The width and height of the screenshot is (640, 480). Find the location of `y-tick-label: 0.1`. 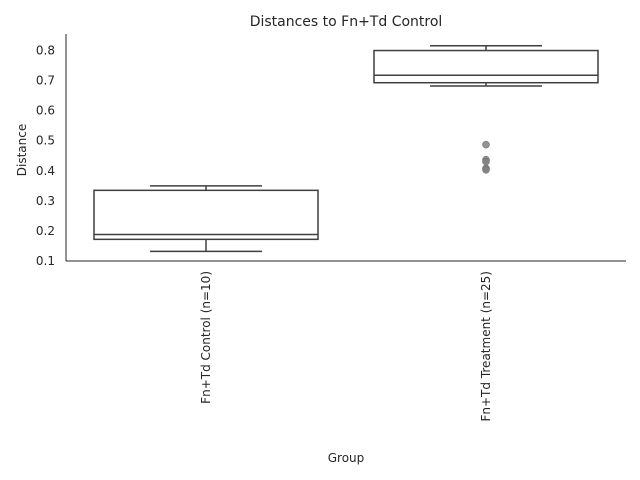

y-tick-label: 0.1 is located at coordinates (45, 261).